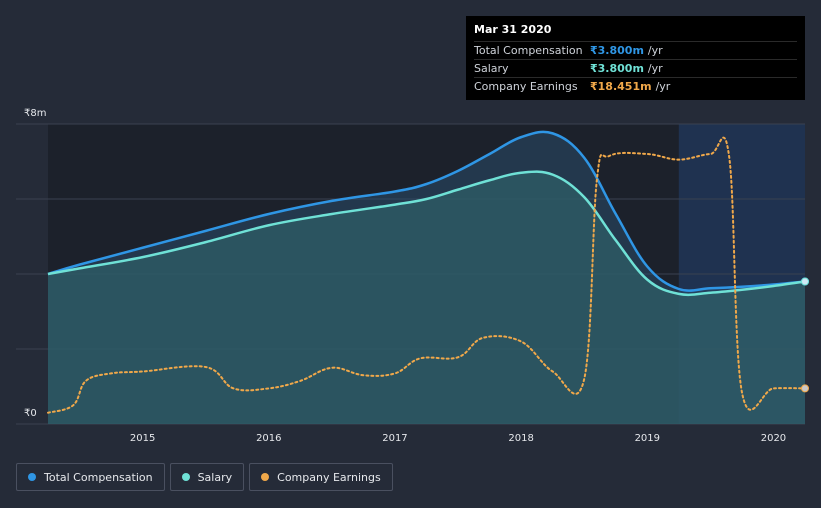  Describe the element at coordinates (394, 438) in the screenshot. I see `x-tick-label: 2017` at that location.